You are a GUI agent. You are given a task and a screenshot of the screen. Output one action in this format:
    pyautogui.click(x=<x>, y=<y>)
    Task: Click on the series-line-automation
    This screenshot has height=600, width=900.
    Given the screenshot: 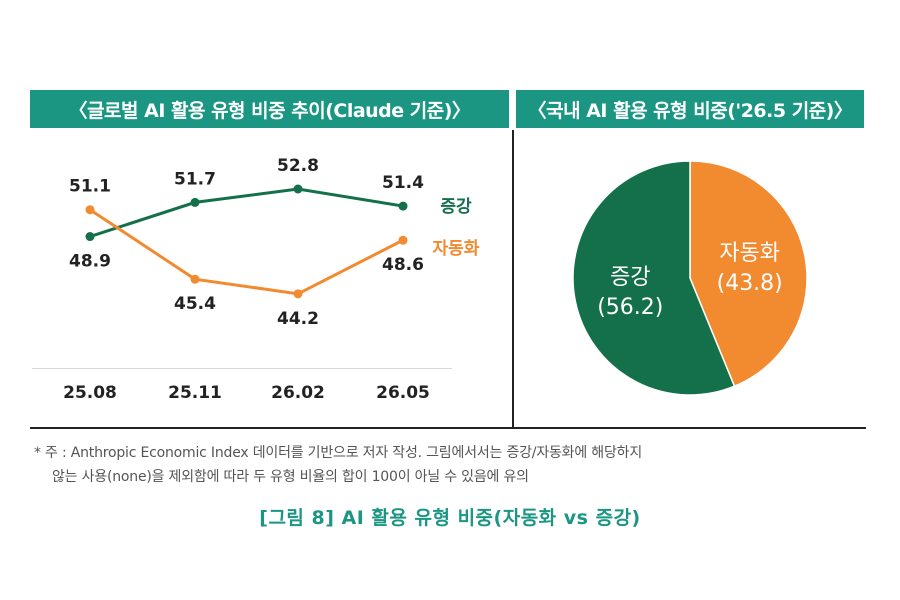 What is the action you would take?
    pyautogui.click(x=246, y=252)
    